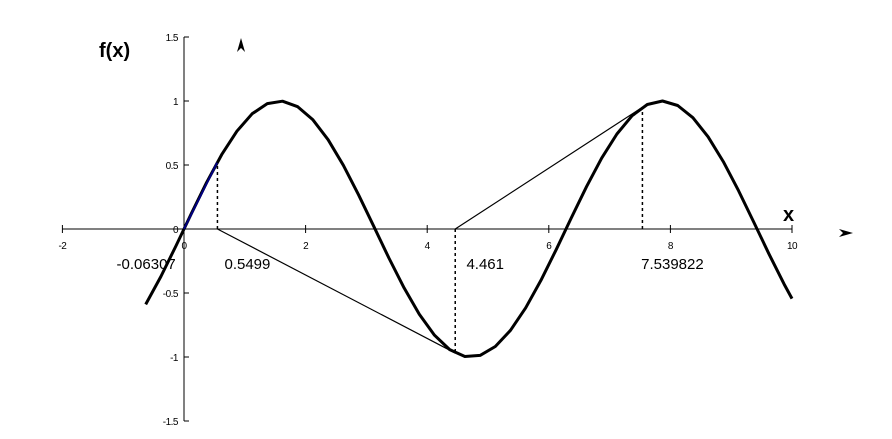  What do you see at coordinates (62, 246) in the screenshot?
I see `x-tick-label: -2` at bounding box center [62, 246].